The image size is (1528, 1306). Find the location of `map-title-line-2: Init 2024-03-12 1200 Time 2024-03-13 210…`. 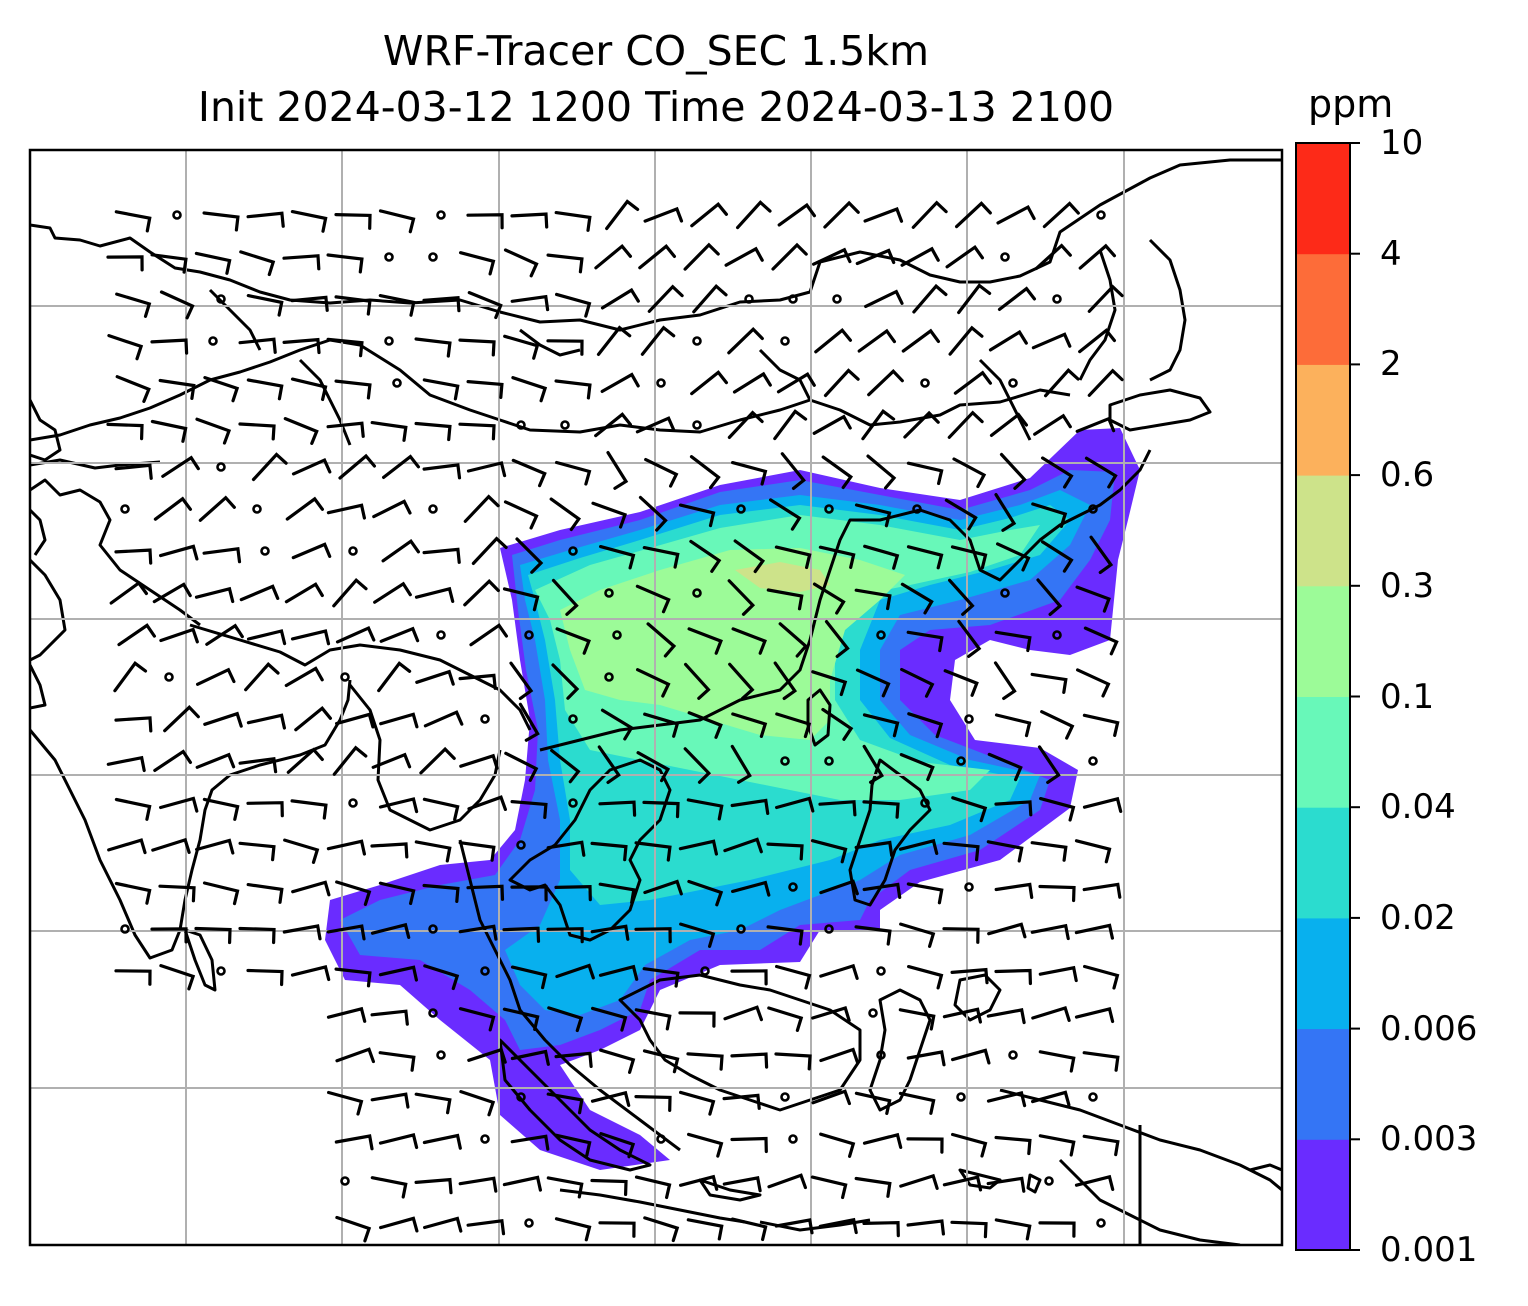

map-title-line-2: Init 2024-03-12 1200 Time 2024-03-13 210… is located at coordinates (656, 107).